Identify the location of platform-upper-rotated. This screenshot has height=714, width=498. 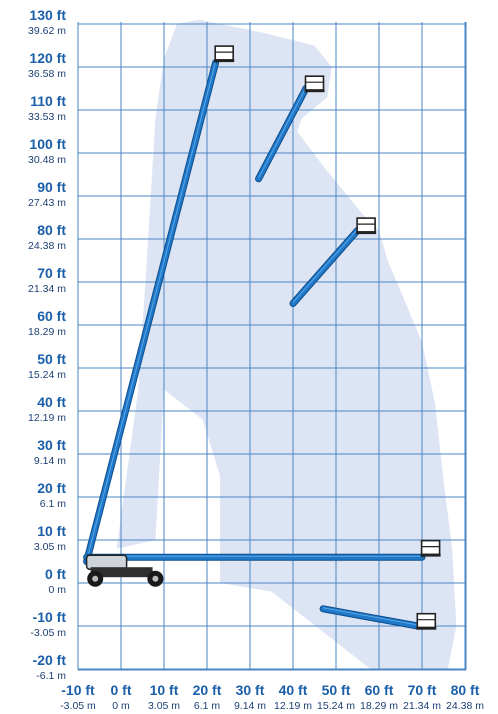
(314, 84).